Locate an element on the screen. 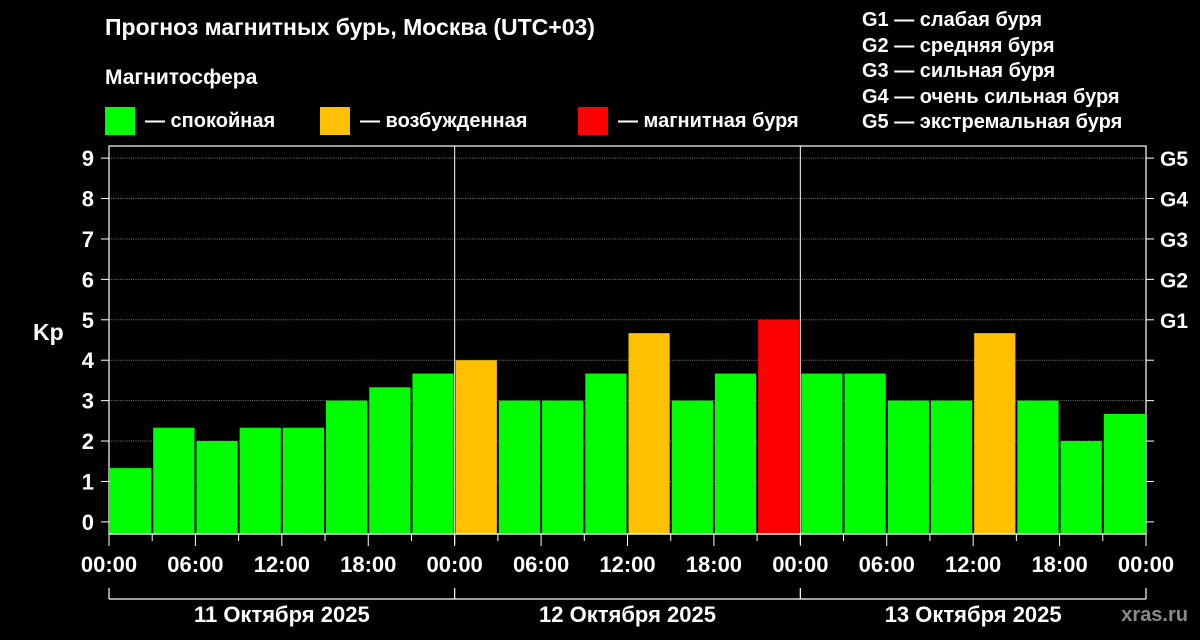 This screenshot has height=640, width=1200. g-tick-label-G1: G1 is located at coordinates (1174, 321).